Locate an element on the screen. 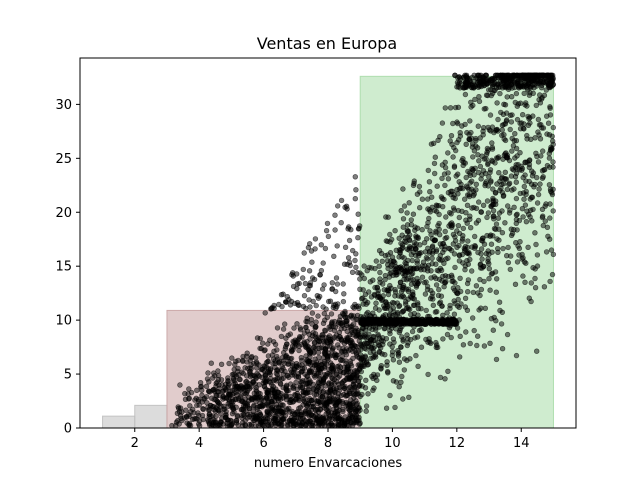 The image size is (640, 480). y-tick-label: 25 is located at coordinates (63, 159).